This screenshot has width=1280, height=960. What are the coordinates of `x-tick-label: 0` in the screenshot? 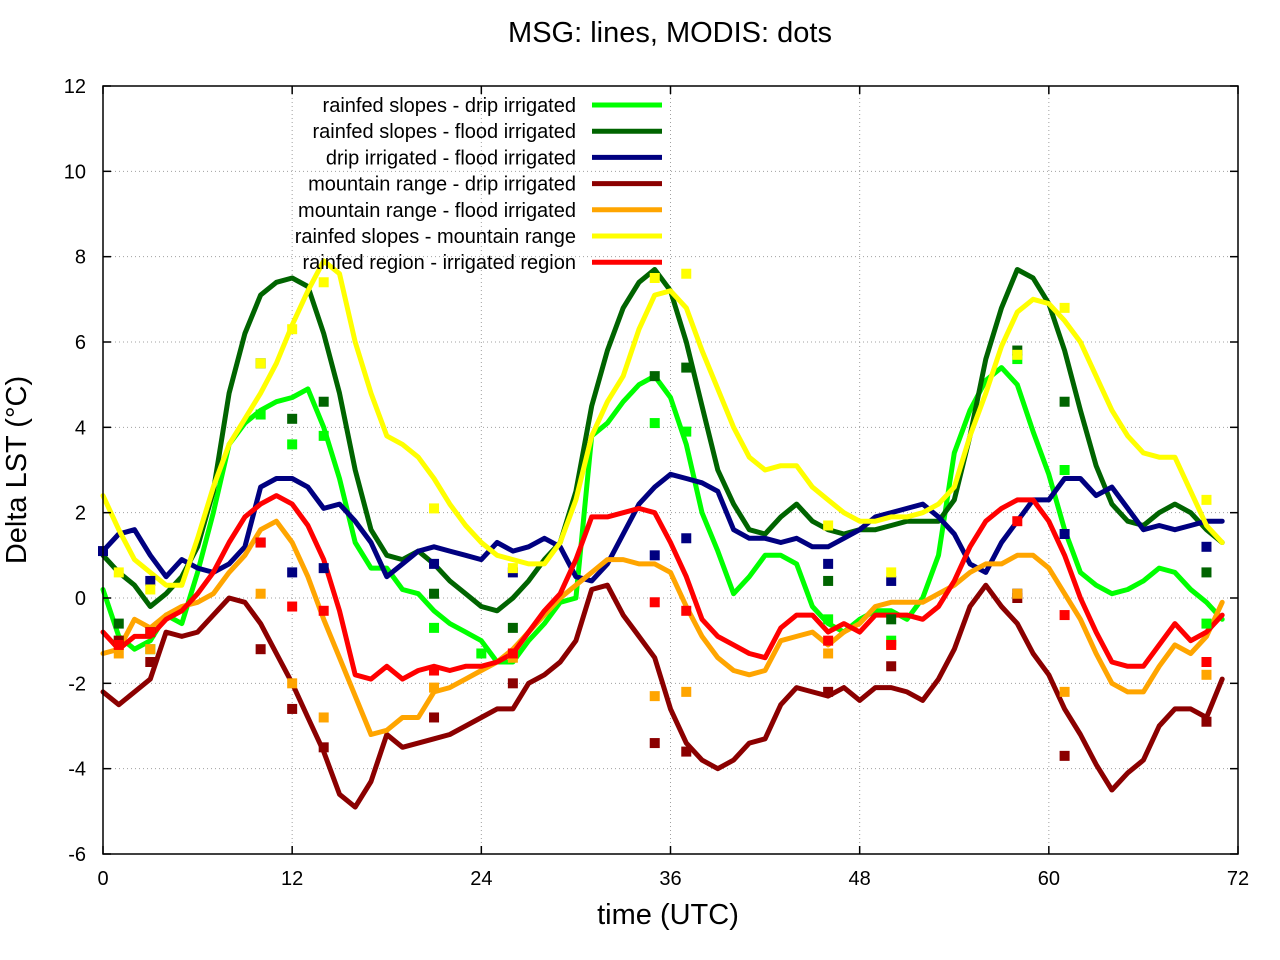 It's located at (102, 879).